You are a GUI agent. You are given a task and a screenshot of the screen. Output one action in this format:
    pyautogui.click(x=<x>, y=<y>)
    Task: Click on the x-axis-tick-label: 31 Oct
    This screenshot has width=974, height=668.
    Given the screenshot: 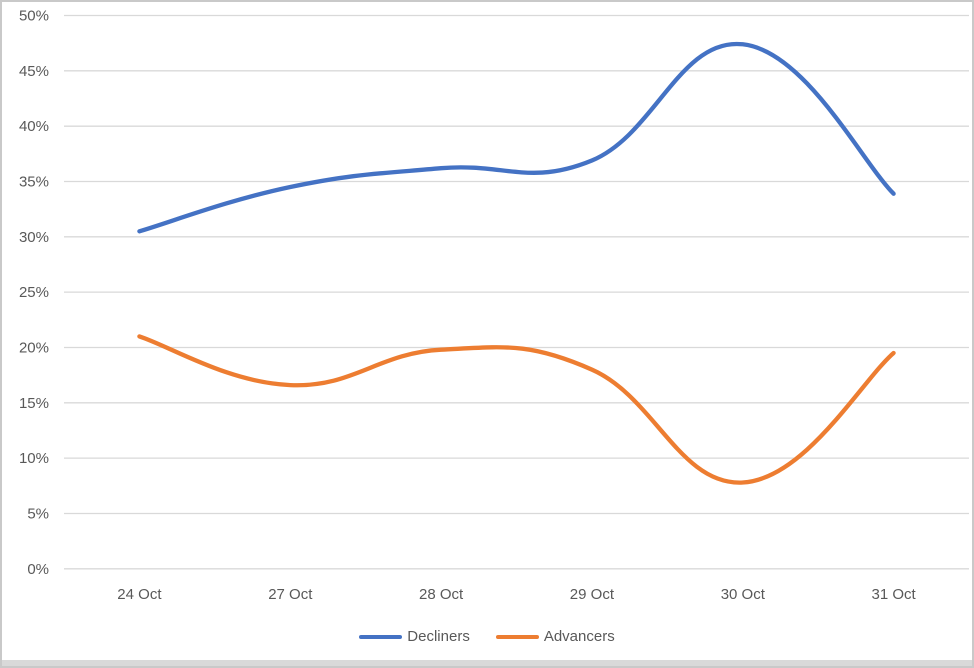 What is the action you would take?
    pyautogui.click(x=894, y=594)
    